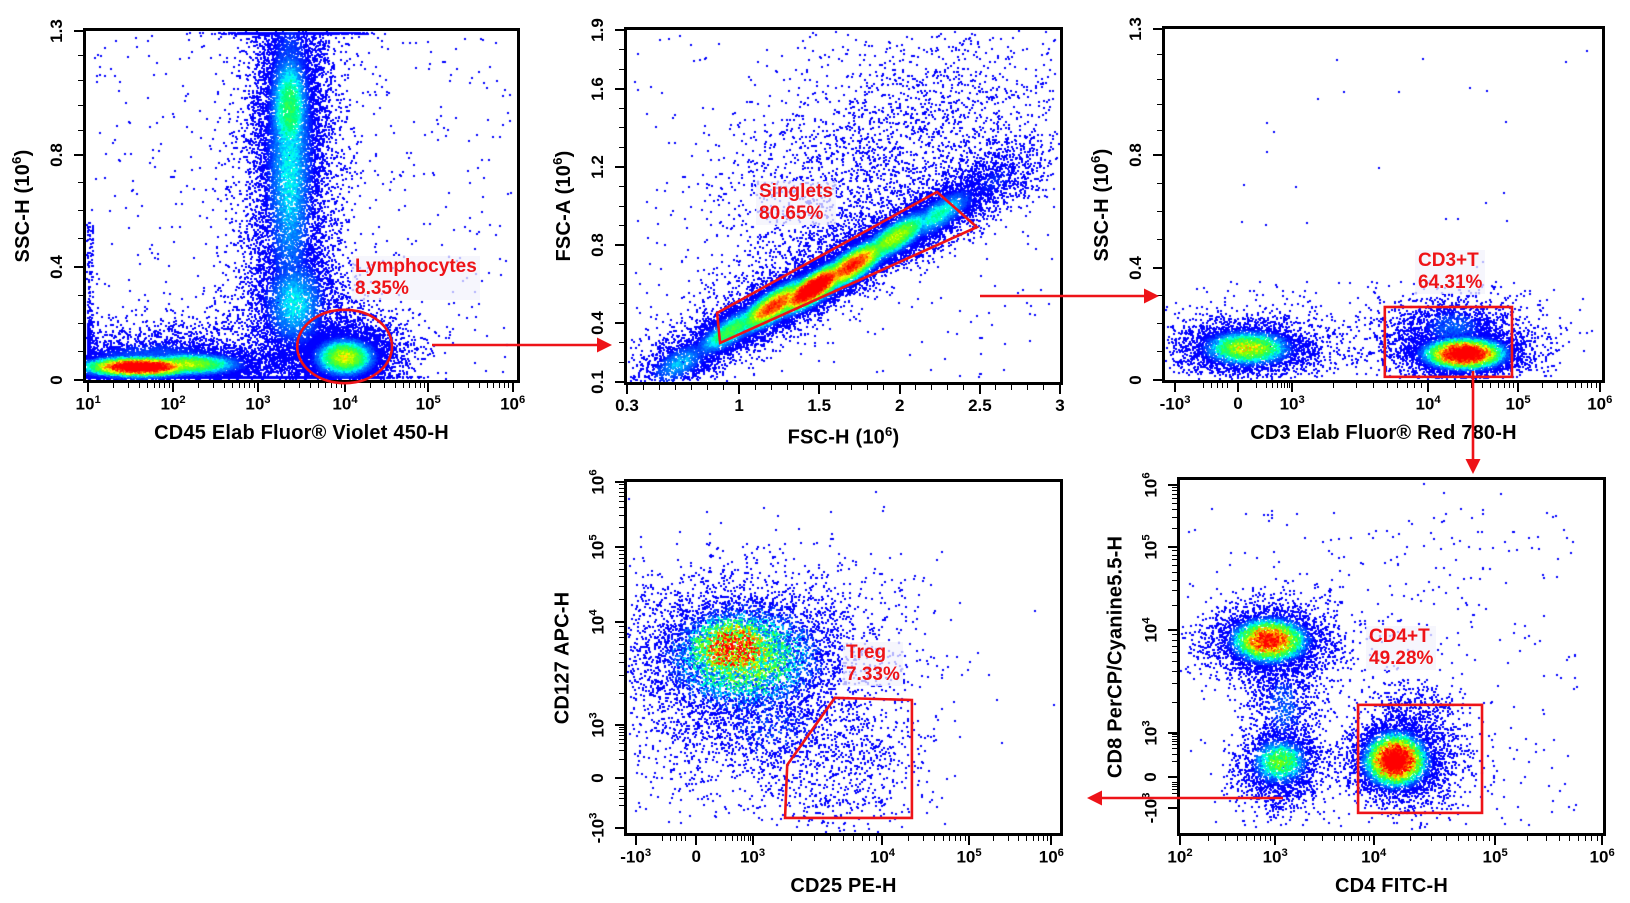  What do you see at coordinates (1495, 857) in the screenshot?
I see `x-tick-label: 10⁵` at bounding box center [1495, 857].